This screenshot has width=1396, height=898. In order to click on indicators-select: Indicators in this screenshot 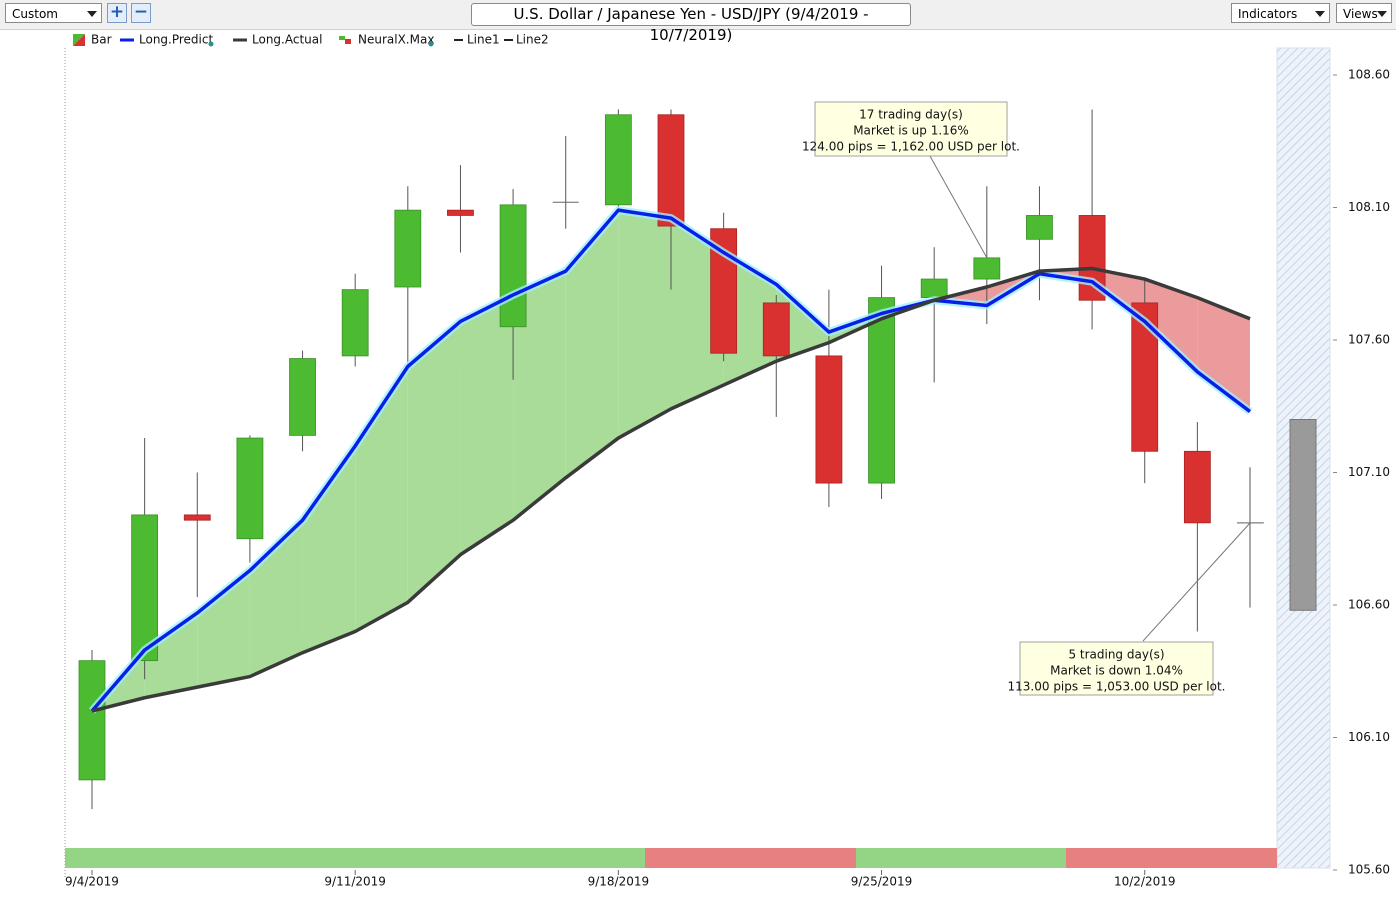, I will do `click(1280, 13)`.